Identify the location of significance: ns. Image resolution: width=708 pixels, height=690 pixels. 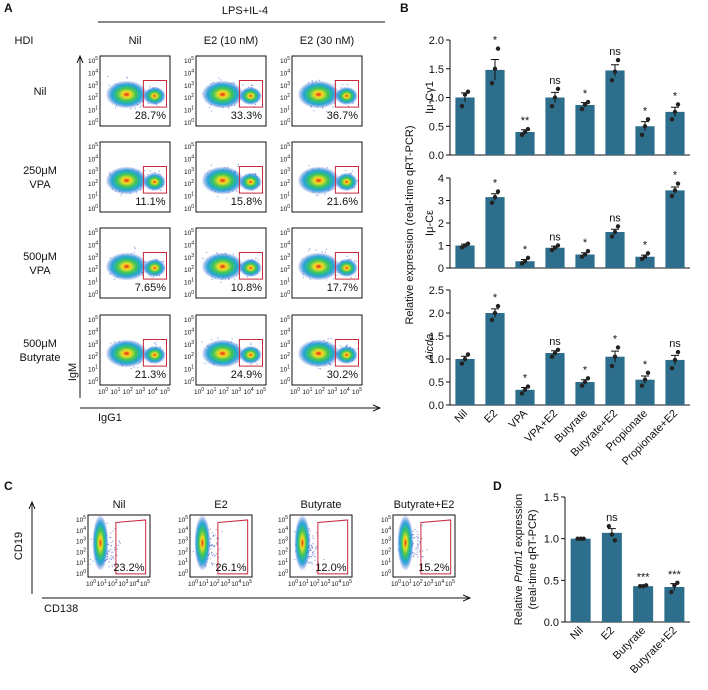
(555, 342).